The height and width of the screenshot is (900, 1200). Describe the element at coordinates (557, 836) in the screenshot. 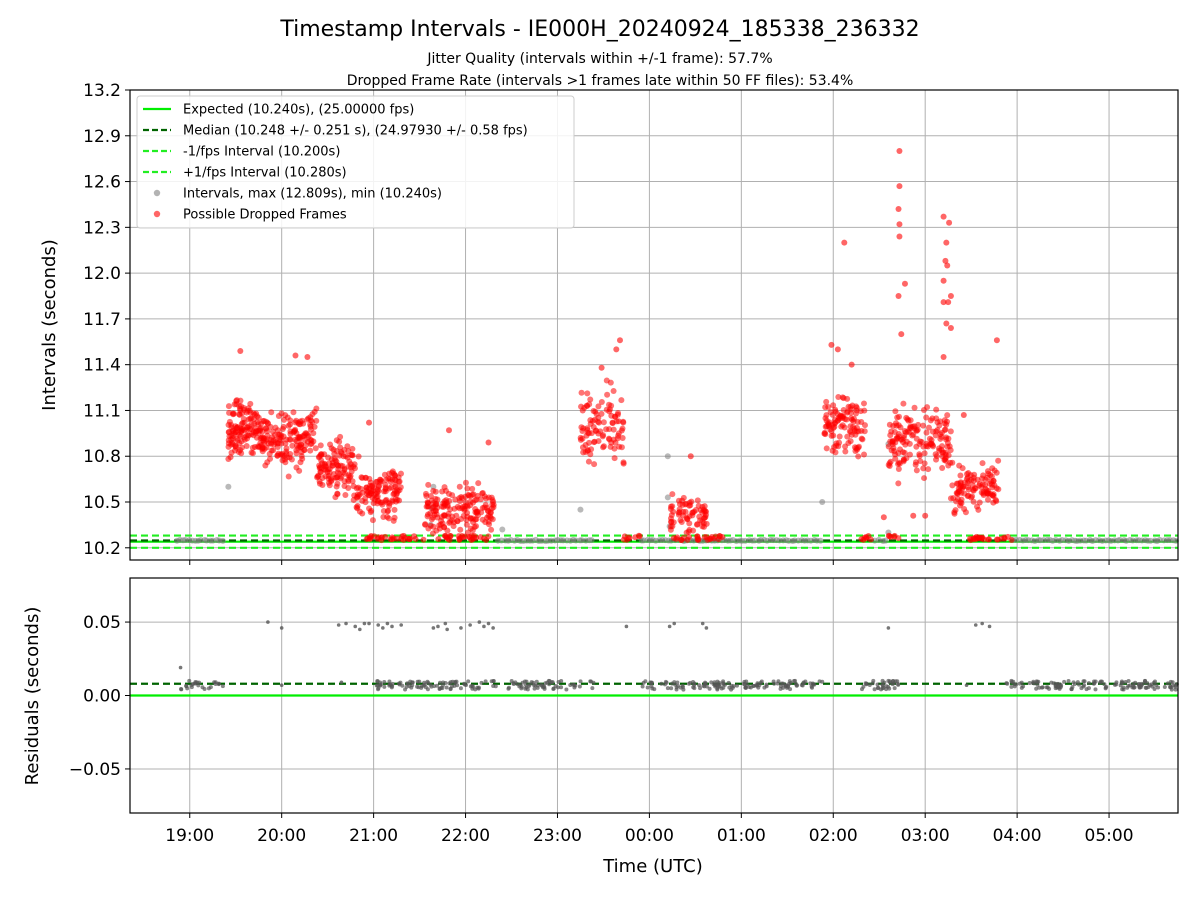

I see `x-tick-label: 23:00` at that location.